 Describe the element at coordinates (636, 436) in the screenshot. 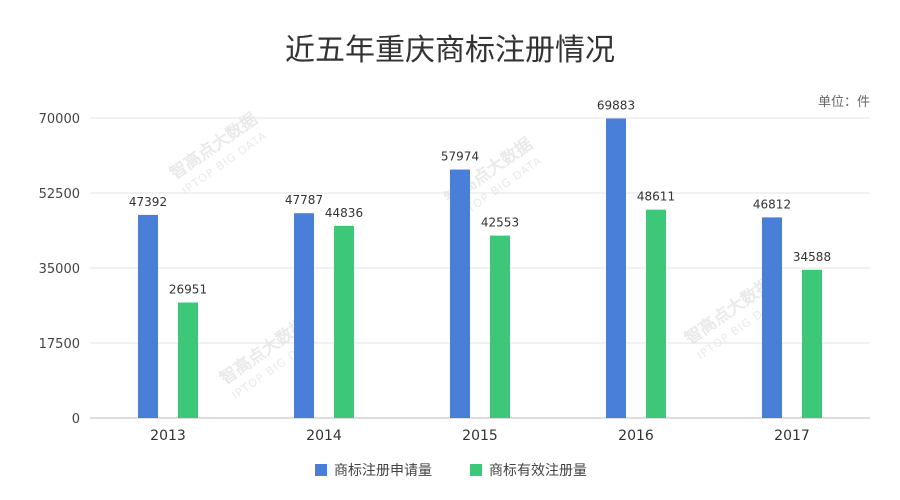

I see `x-tick-label: 2016` at that location.